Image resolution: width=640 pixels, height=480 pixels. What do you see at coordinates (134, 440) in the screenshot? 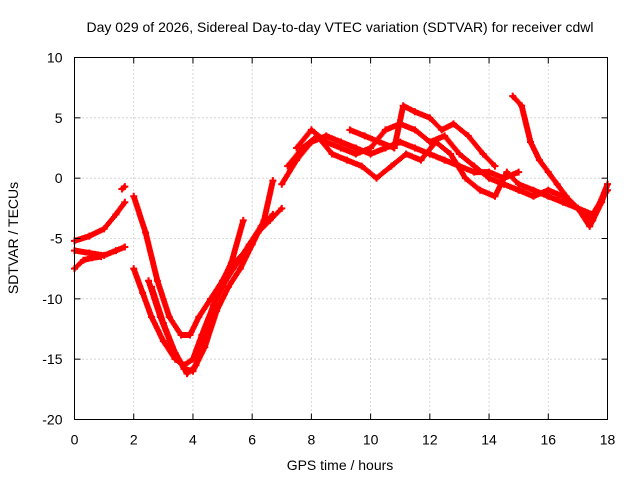
I see `x-tick-label: 2` at bounding box center [134, 440].